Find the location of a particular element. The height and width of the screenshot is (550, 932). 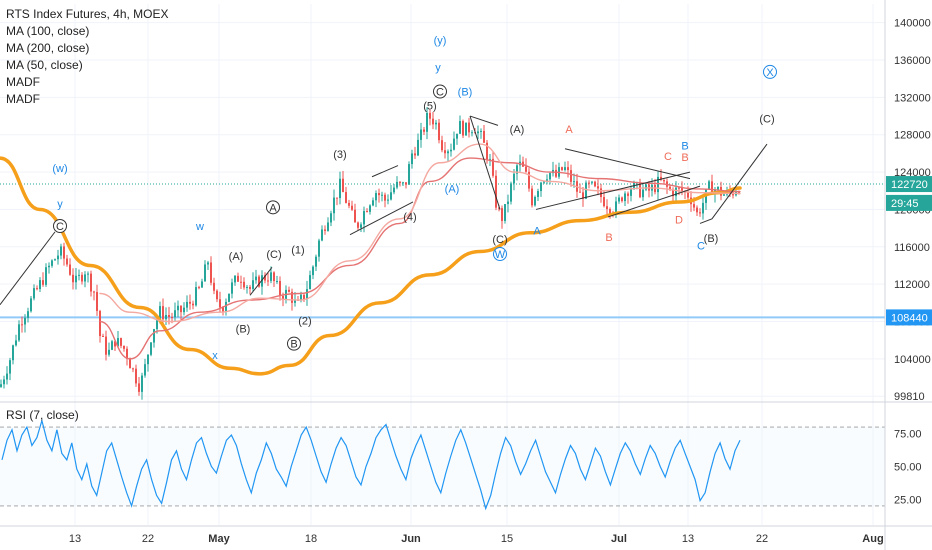

wave-label: A is located at coordinates (569, 130).